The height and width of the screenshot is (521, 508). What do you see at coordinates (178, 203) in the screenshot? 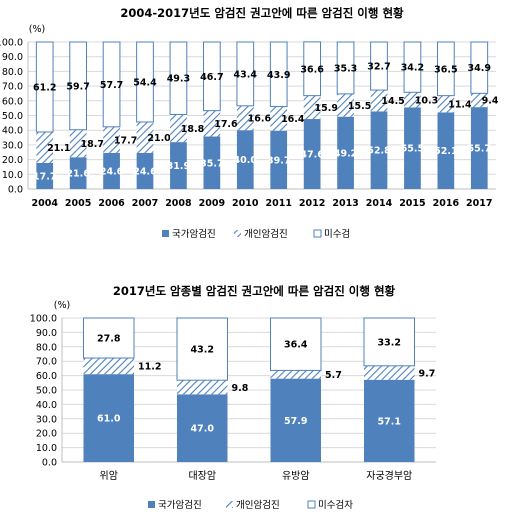
I see `x-tick-label: 2008` at bounding box center [178, 203].